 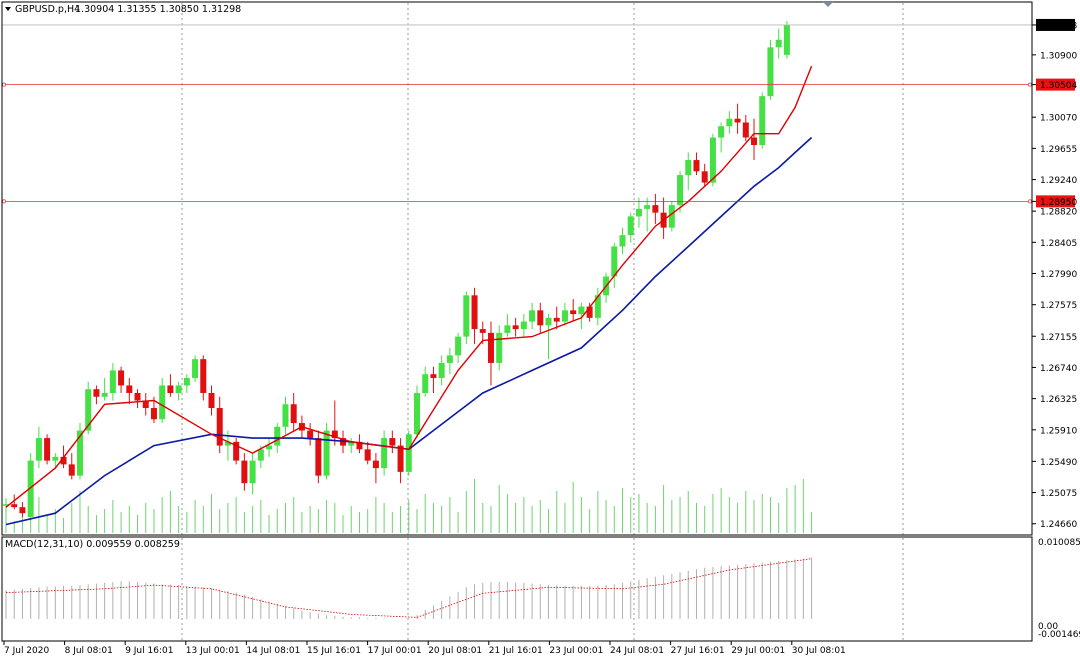 What do you see at coordinates (1048, 627) in the screenshot?
I see `macd-tick-label: 0.00` at bounding box center [1048, 627].